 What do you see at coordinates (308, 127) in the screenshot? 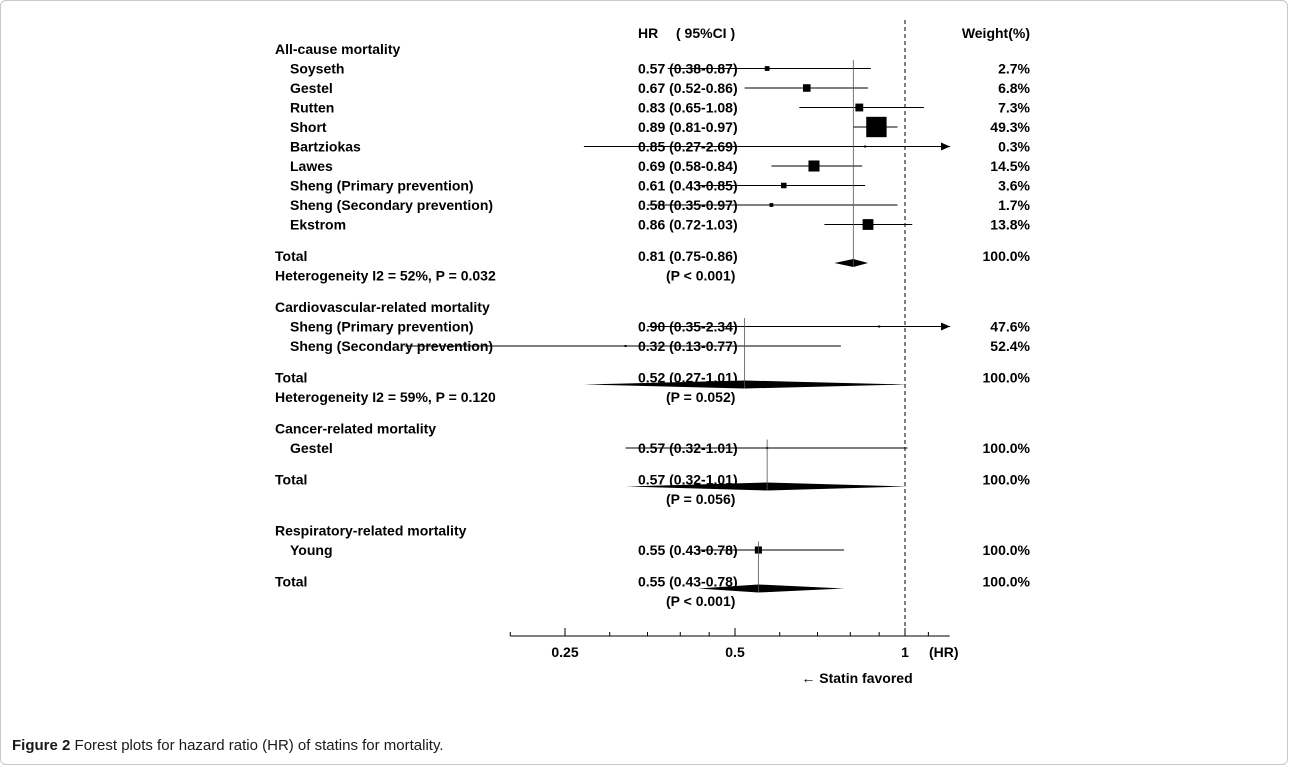
I see `study-label: Short` at bounding box center [308, 127].